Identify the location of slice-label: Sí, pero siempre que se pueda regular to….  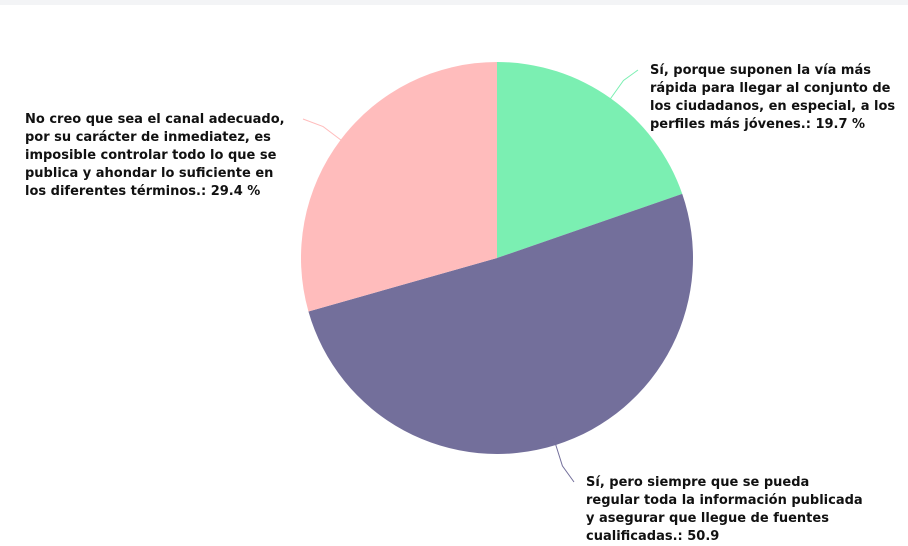
(726, 510).